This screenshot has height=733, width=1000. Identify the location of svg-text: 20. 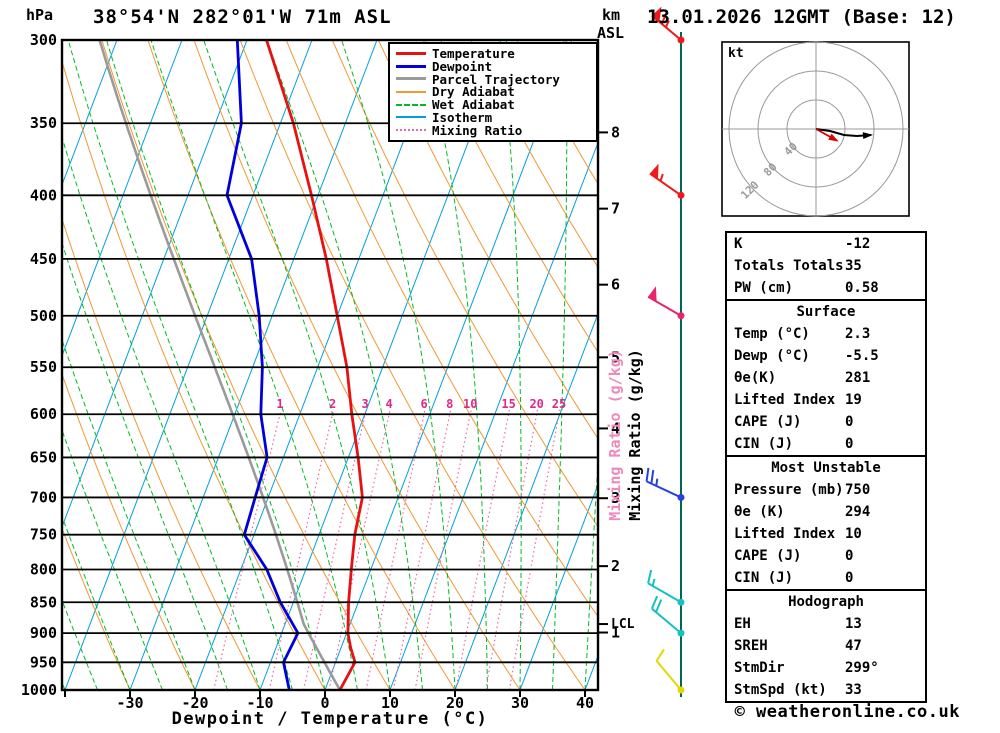
(536, 404).